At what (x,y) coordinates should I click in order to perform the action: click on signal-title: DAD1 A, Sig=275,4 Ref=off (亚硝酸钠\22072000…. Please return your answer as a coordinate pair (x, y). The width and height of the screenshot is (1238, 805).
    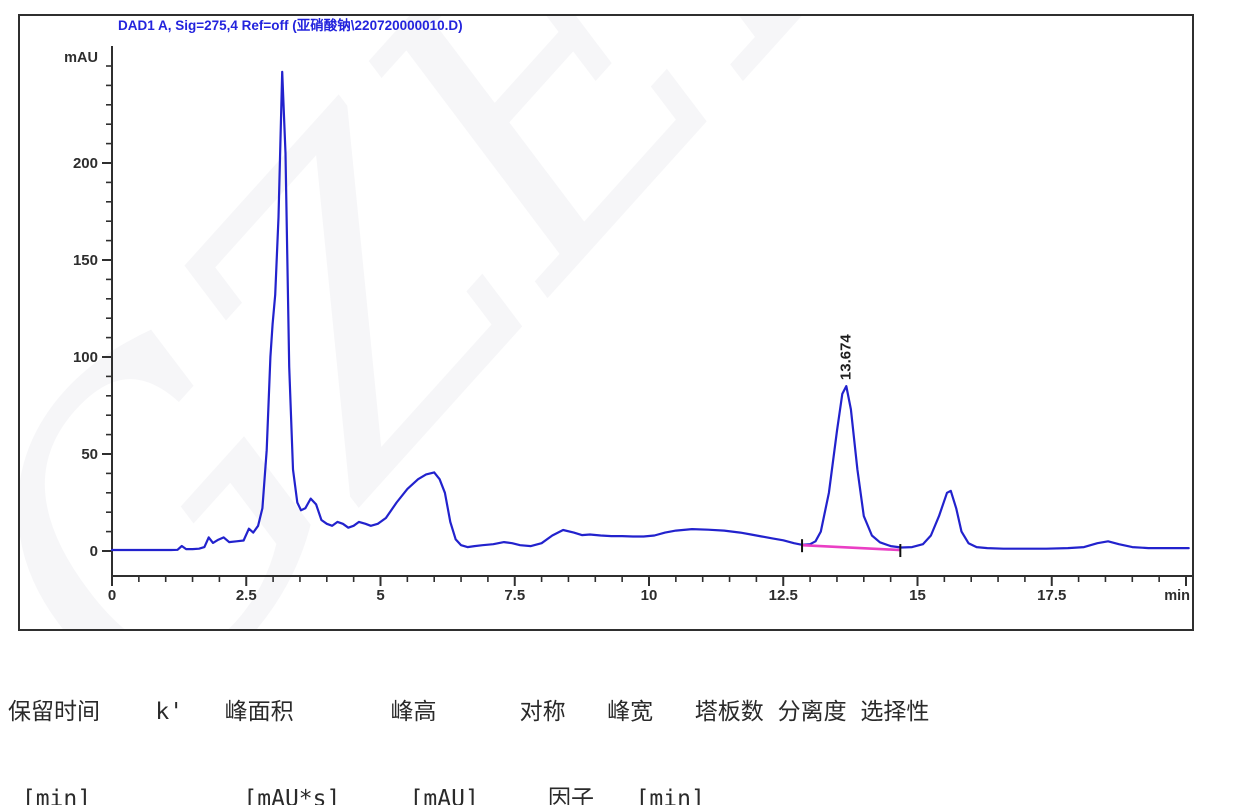
    Looking at the image, I should click on (290, 25).